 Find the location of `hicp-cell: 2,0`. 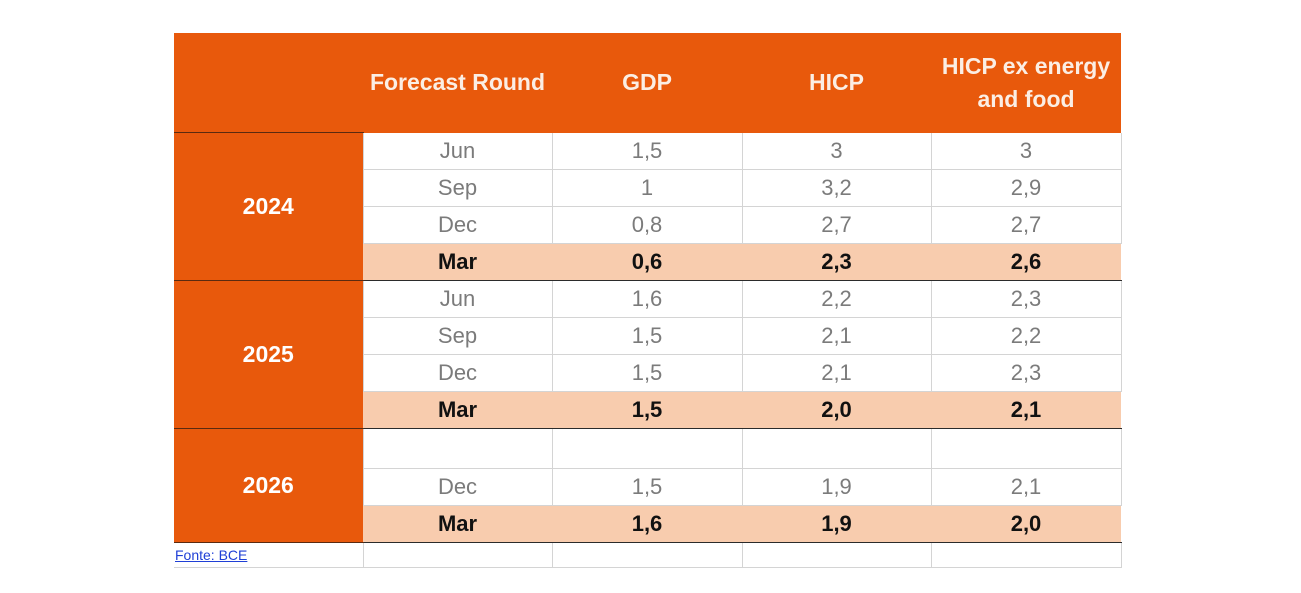

hicp-cell: 2,0 is located at coordinates (836, 410).